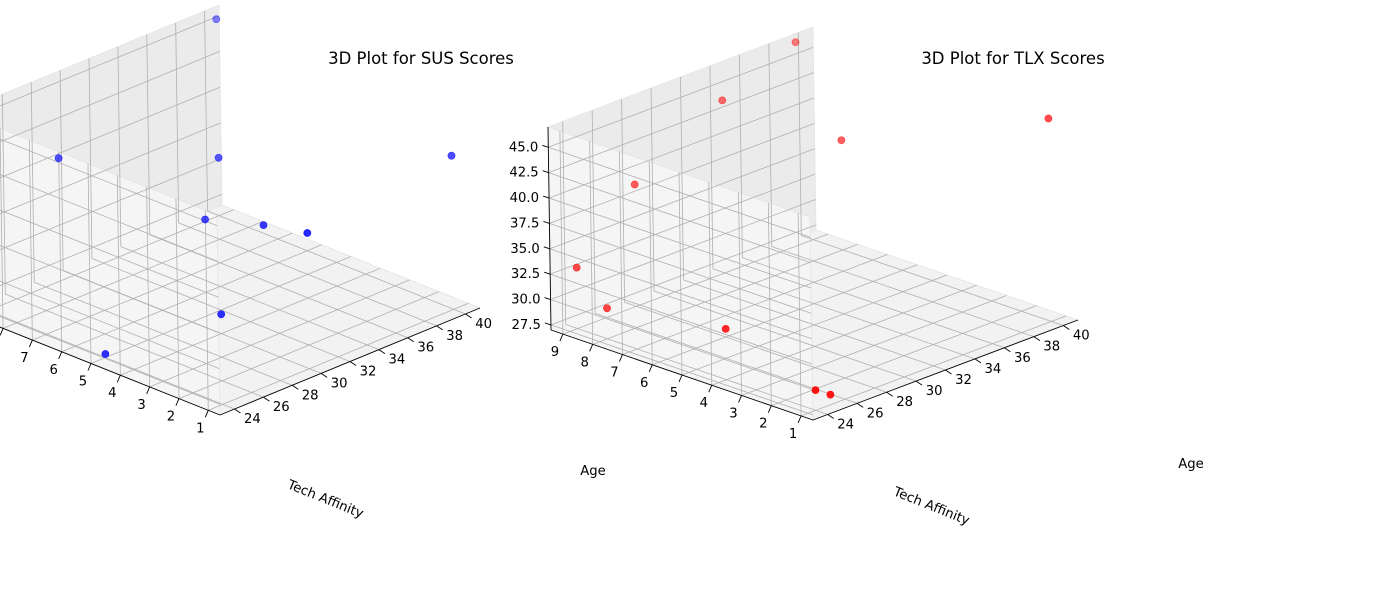 Image resolution: width=1400 pixels, height=600 pixels. What do you see at coordinates (141, 405) in the screenshot?
I see `sus-y-tick-label: 3` at bounding box center [141, 405].